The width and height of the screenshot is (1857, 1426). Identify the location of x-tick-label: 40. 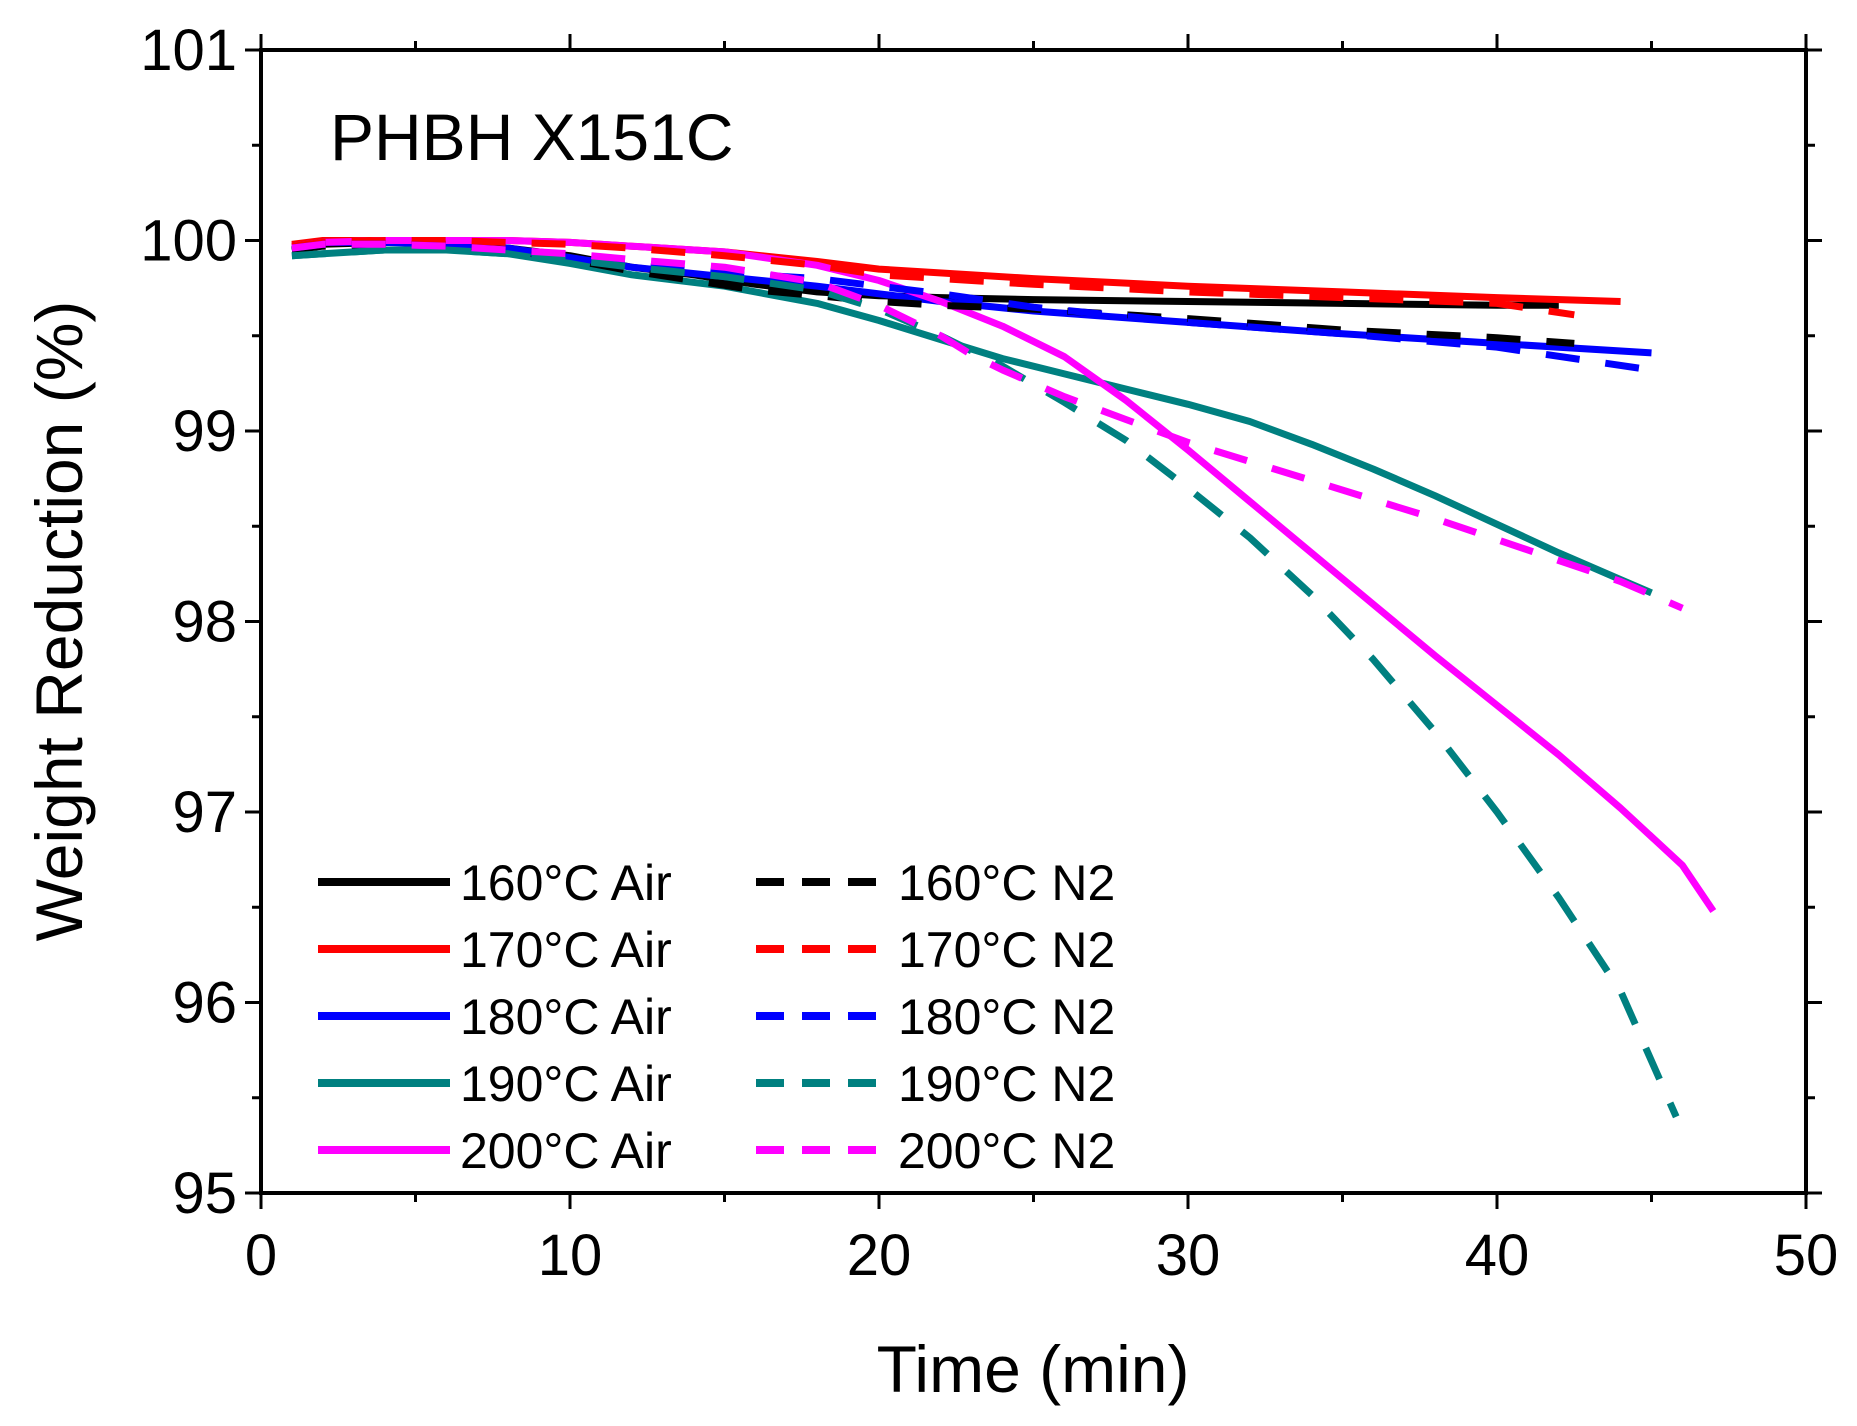
(1497, 1255).